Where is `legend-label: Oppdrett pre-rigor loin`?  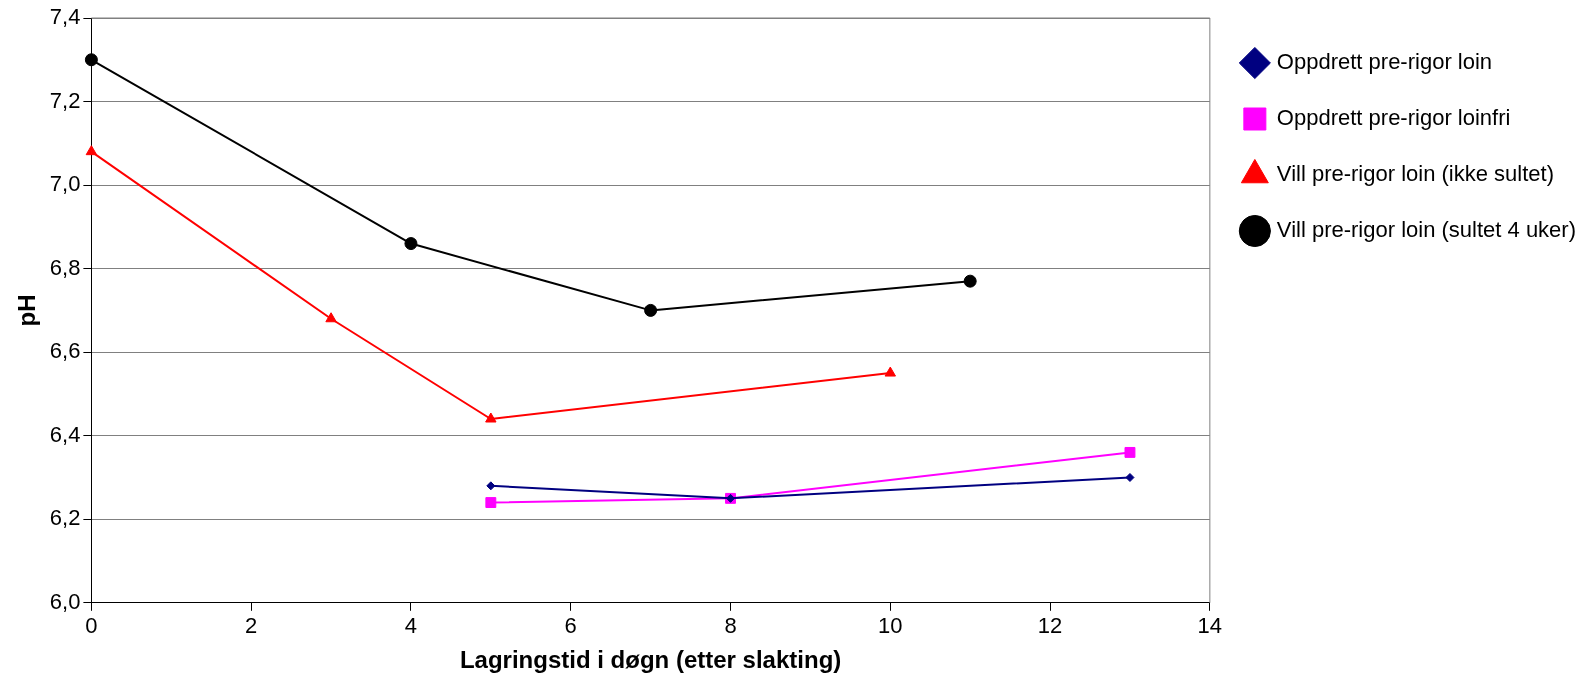 legend-label: Oppdrett pre-rigor loin is located at coordinates (1384, 62).